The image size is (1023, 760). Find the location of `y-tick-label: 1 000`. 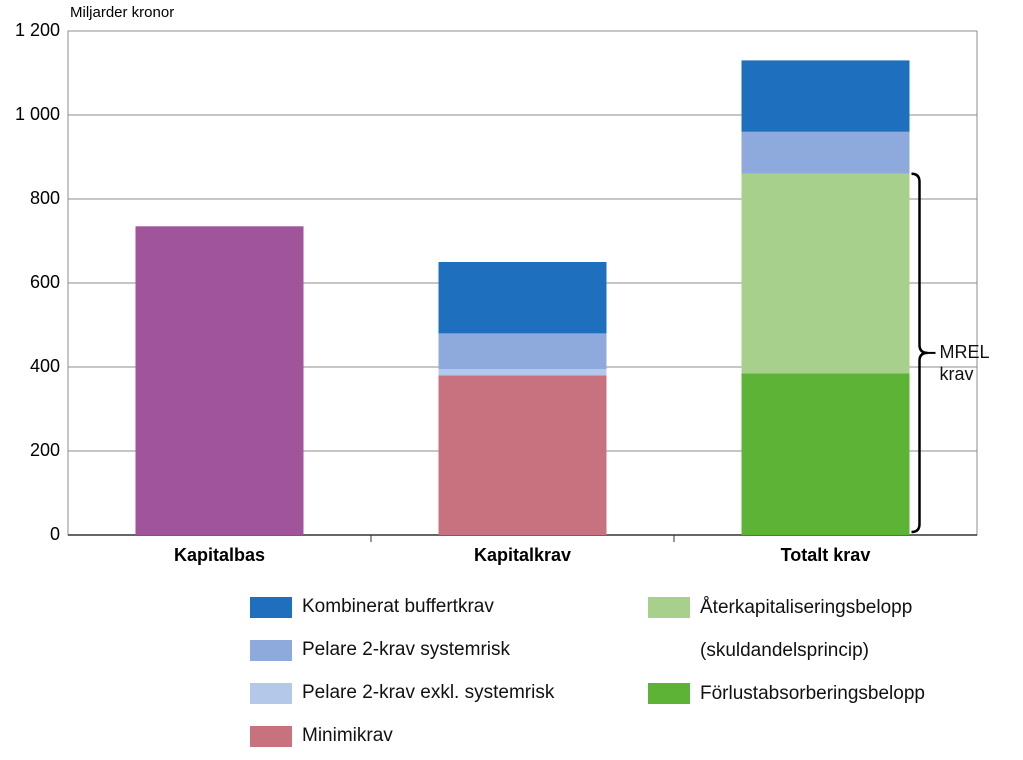

y-tick-label: 1 000 is located at coordinates (37, 114).